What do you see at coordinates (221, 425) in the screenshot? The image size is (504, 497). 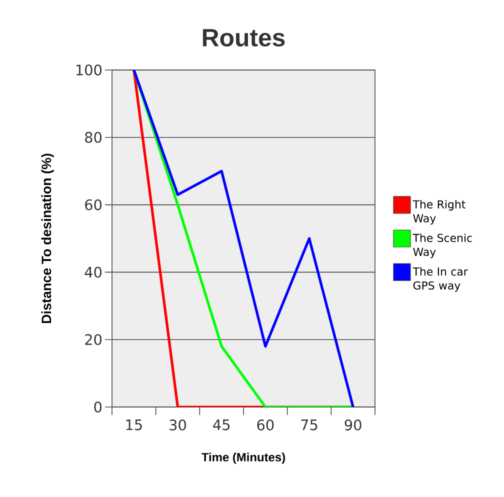 I see `x-tick-label: 45` at bounding box center [221, 425].